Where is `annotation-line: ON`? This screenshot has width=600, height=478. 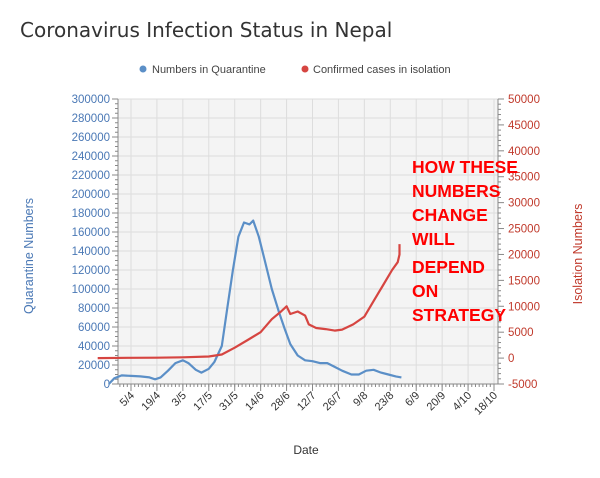 annotation-line: ON is located at coordinates (425, 291).